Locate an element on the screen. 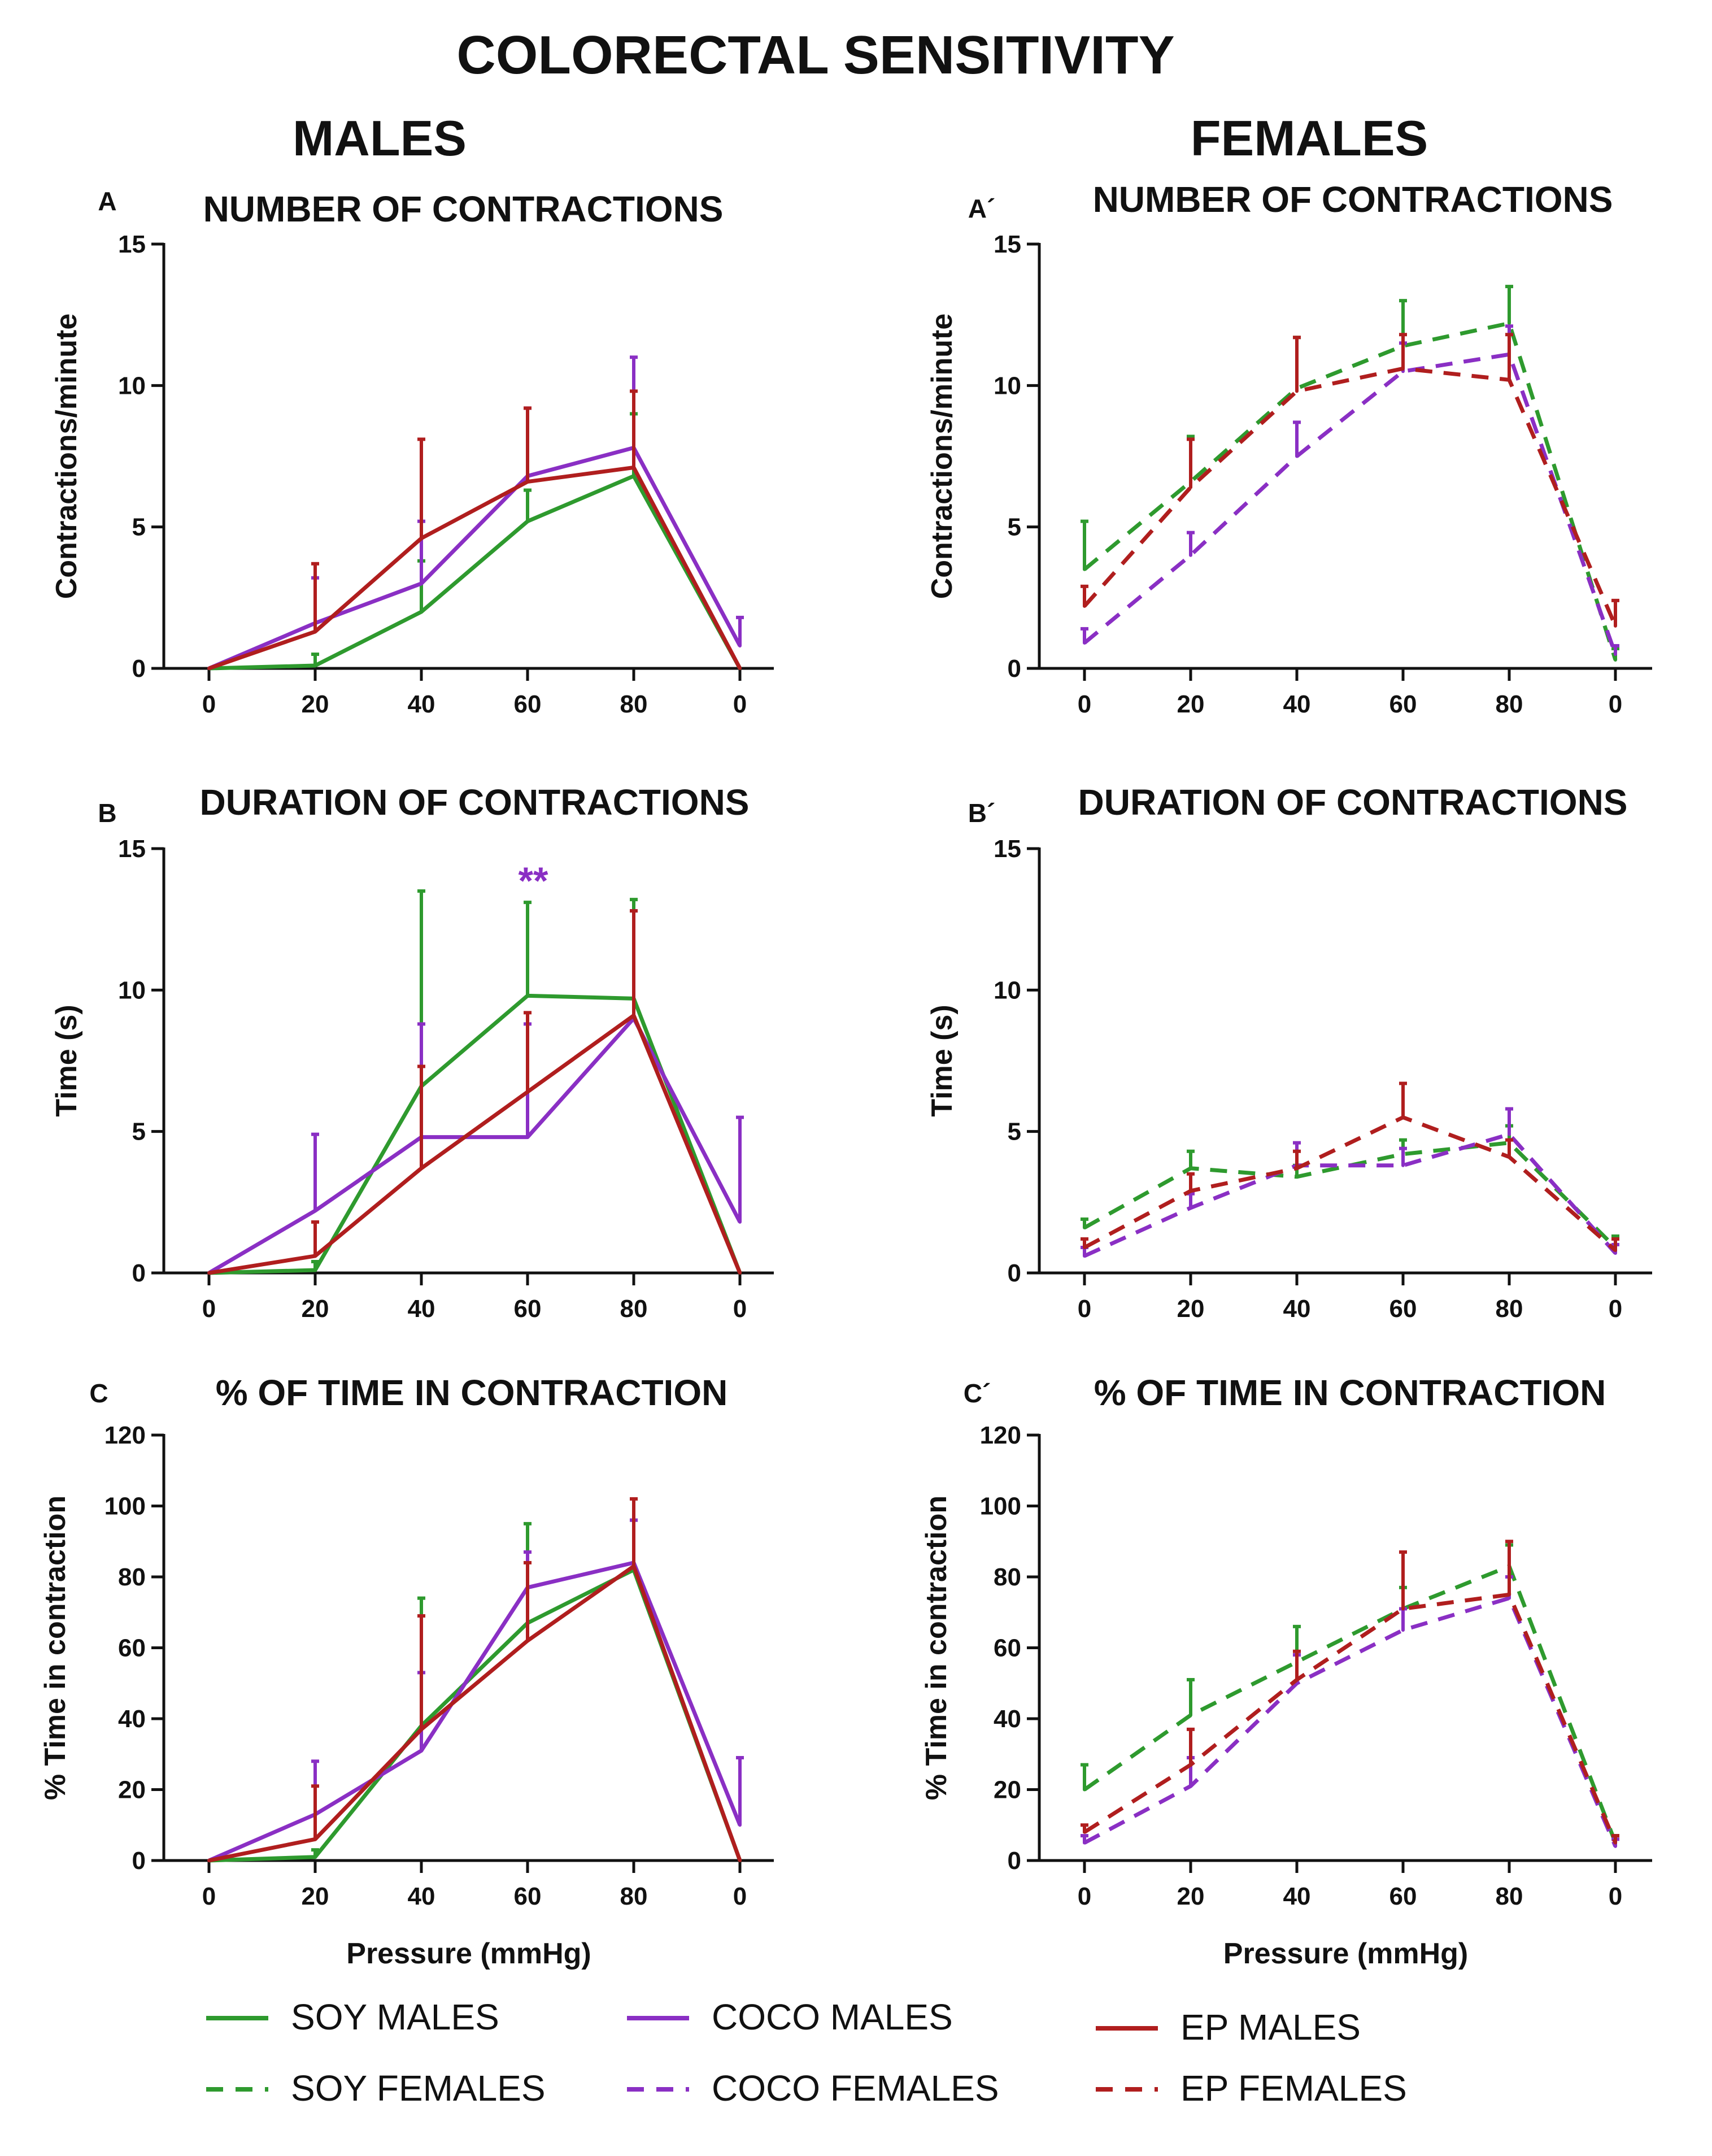  x-axis-label: Pressure (mmHg) is located at coordinates (468, 1953).